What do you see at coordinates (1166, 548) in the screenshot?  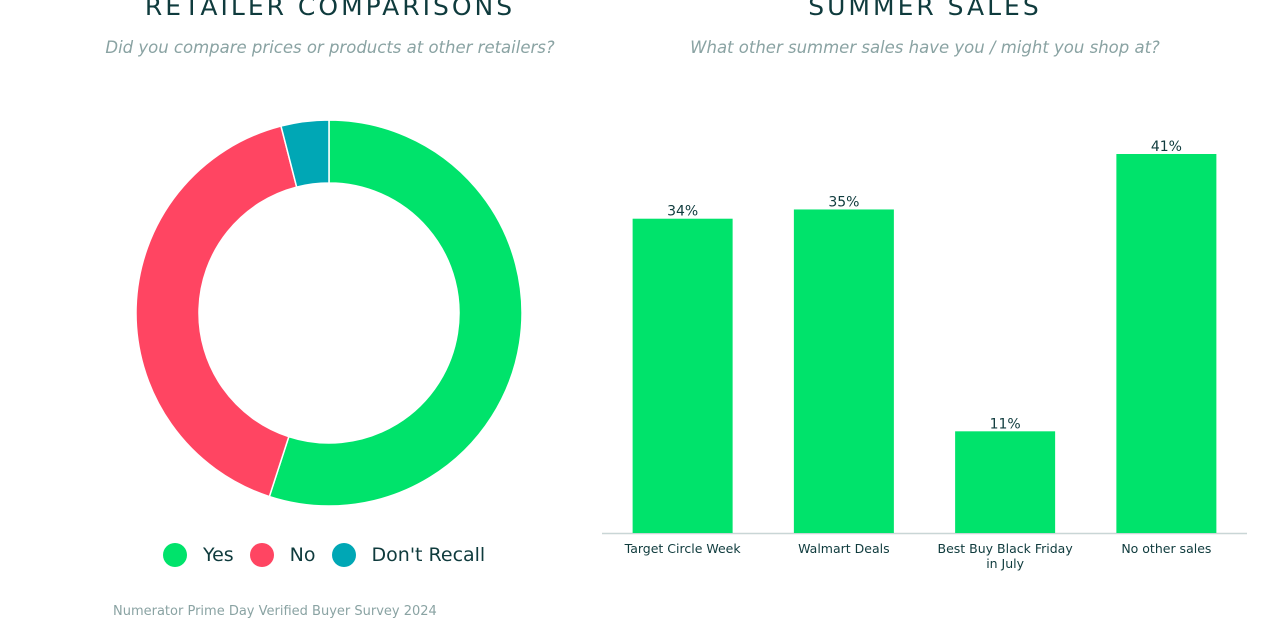 I see `category-label-no-other-sales: No other sales` at bounding box center [1166, 548].